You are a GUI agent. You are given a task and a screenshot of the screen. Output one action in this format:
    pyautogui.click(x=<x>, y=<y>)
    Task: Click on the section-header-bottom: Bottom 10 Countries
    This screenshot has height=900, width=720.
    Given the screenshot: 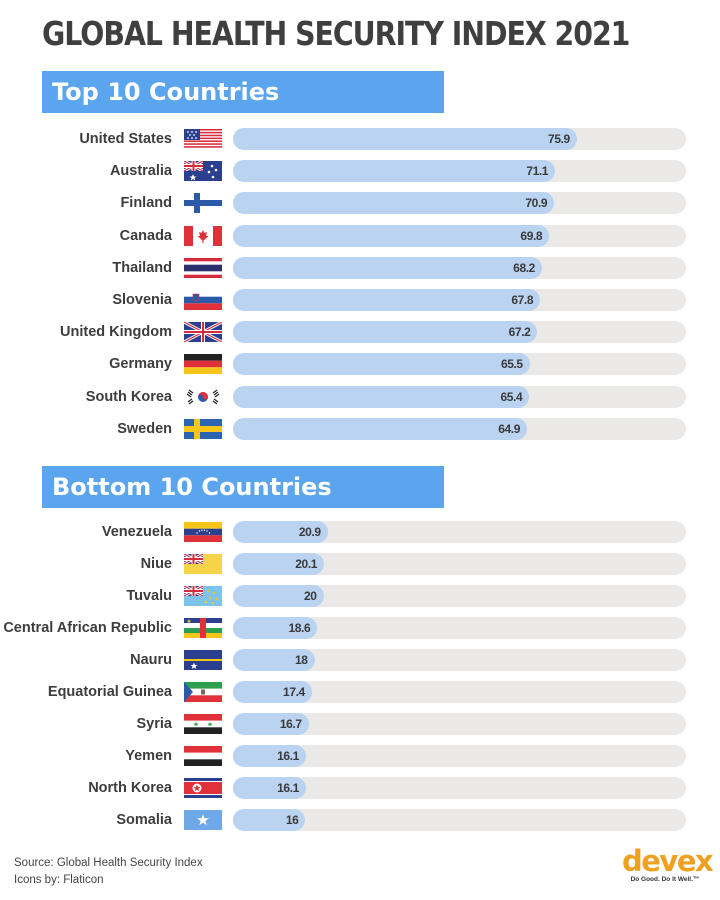 What is the action you would take?
    pyautogui.click(x=243, y=487)
    